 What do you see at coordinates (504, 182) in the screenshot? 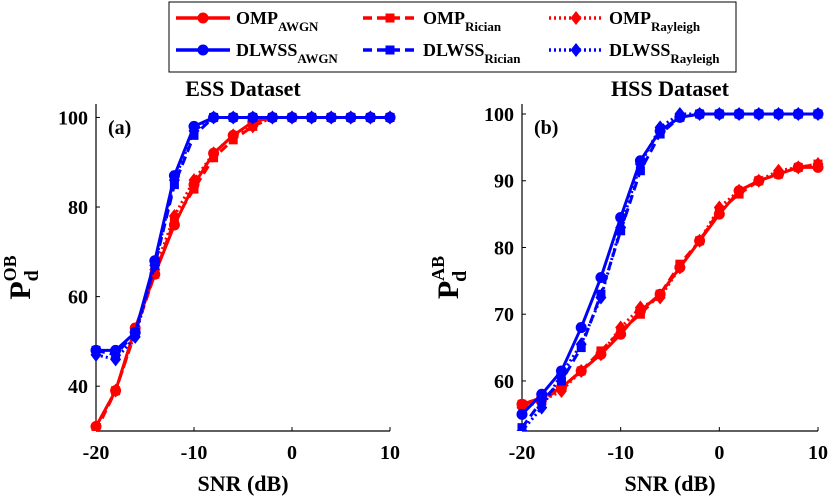
I see `y-tick-label: 90` at bounding box center [504, 182].